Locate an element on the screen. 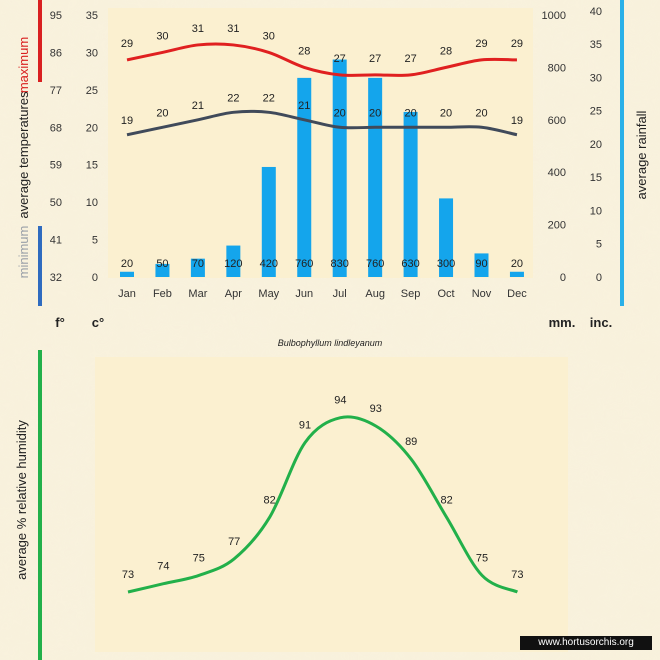 The height and width of the screenshot is (660, 660). inches-tick-label: 35 is located at coordinates (596, 45).